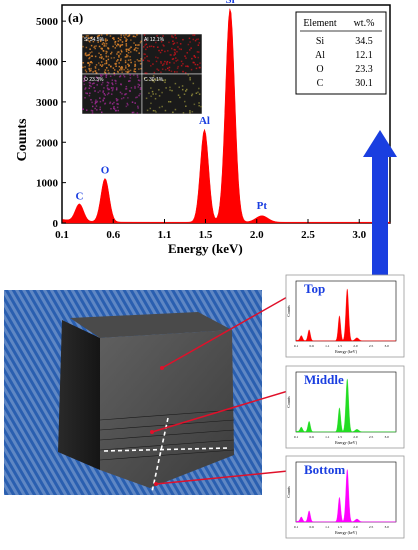 The width and height of the screenshot is (418, 550). I want to click on small-panel-title: Top, so click(314, 288).